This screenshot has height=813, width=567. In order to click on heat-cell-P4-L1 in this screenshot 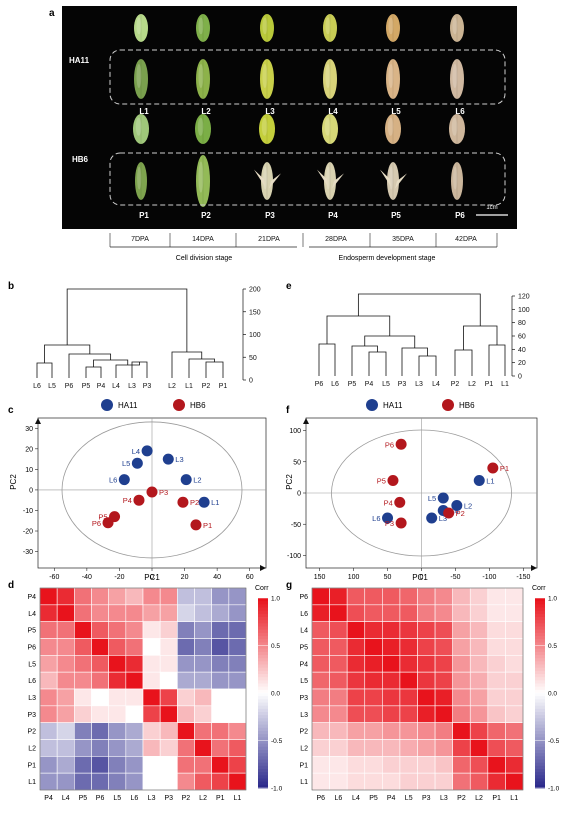, I will do `click(237, 596)`.